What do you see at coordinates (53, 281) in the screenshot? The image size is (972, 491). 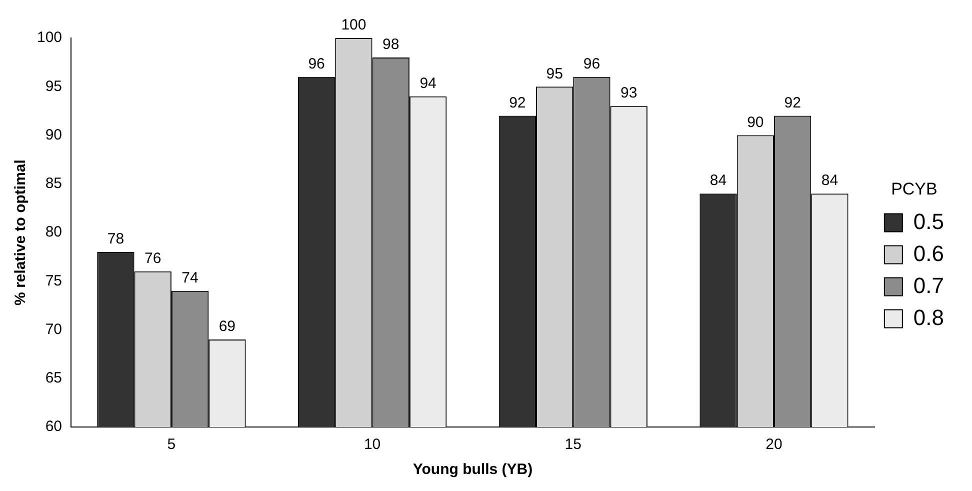 I see `y-tick-label: 75` at bounding box center [53, 281].